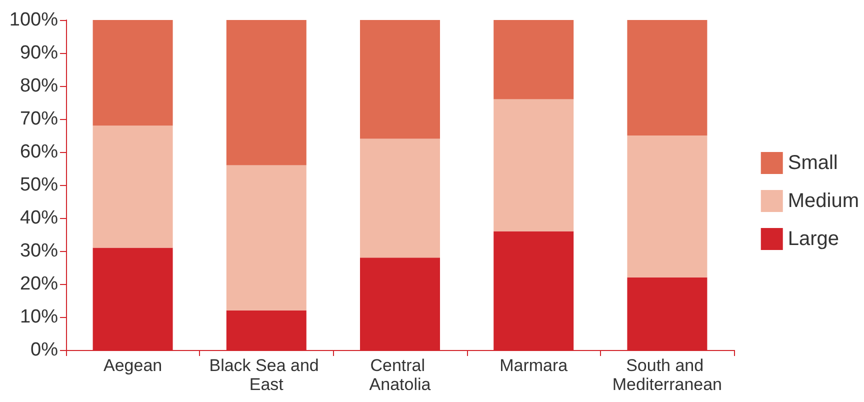  I want to click on y-tick-label: 20%, so click(39, 284).